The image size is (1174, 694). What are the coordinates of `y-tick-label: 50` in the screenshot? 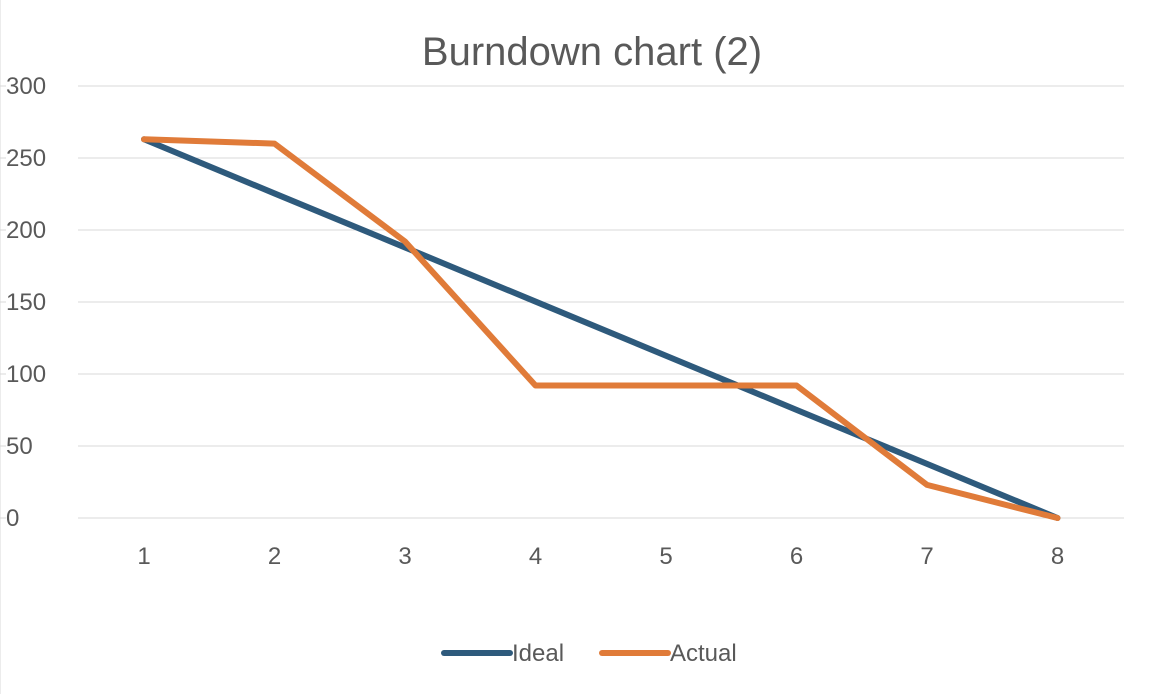 It's located at (19, 446).